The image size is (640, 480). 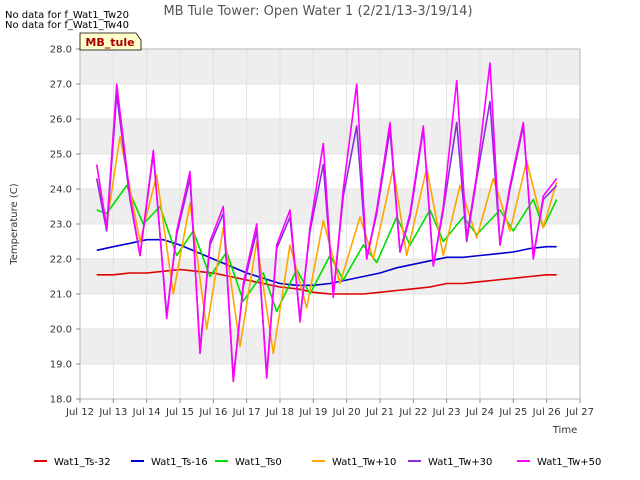 What do you see at coordinates (61, 260) in the screenshot?
I see `y-tick-label: 22.0` at bounding box center [61, 260].